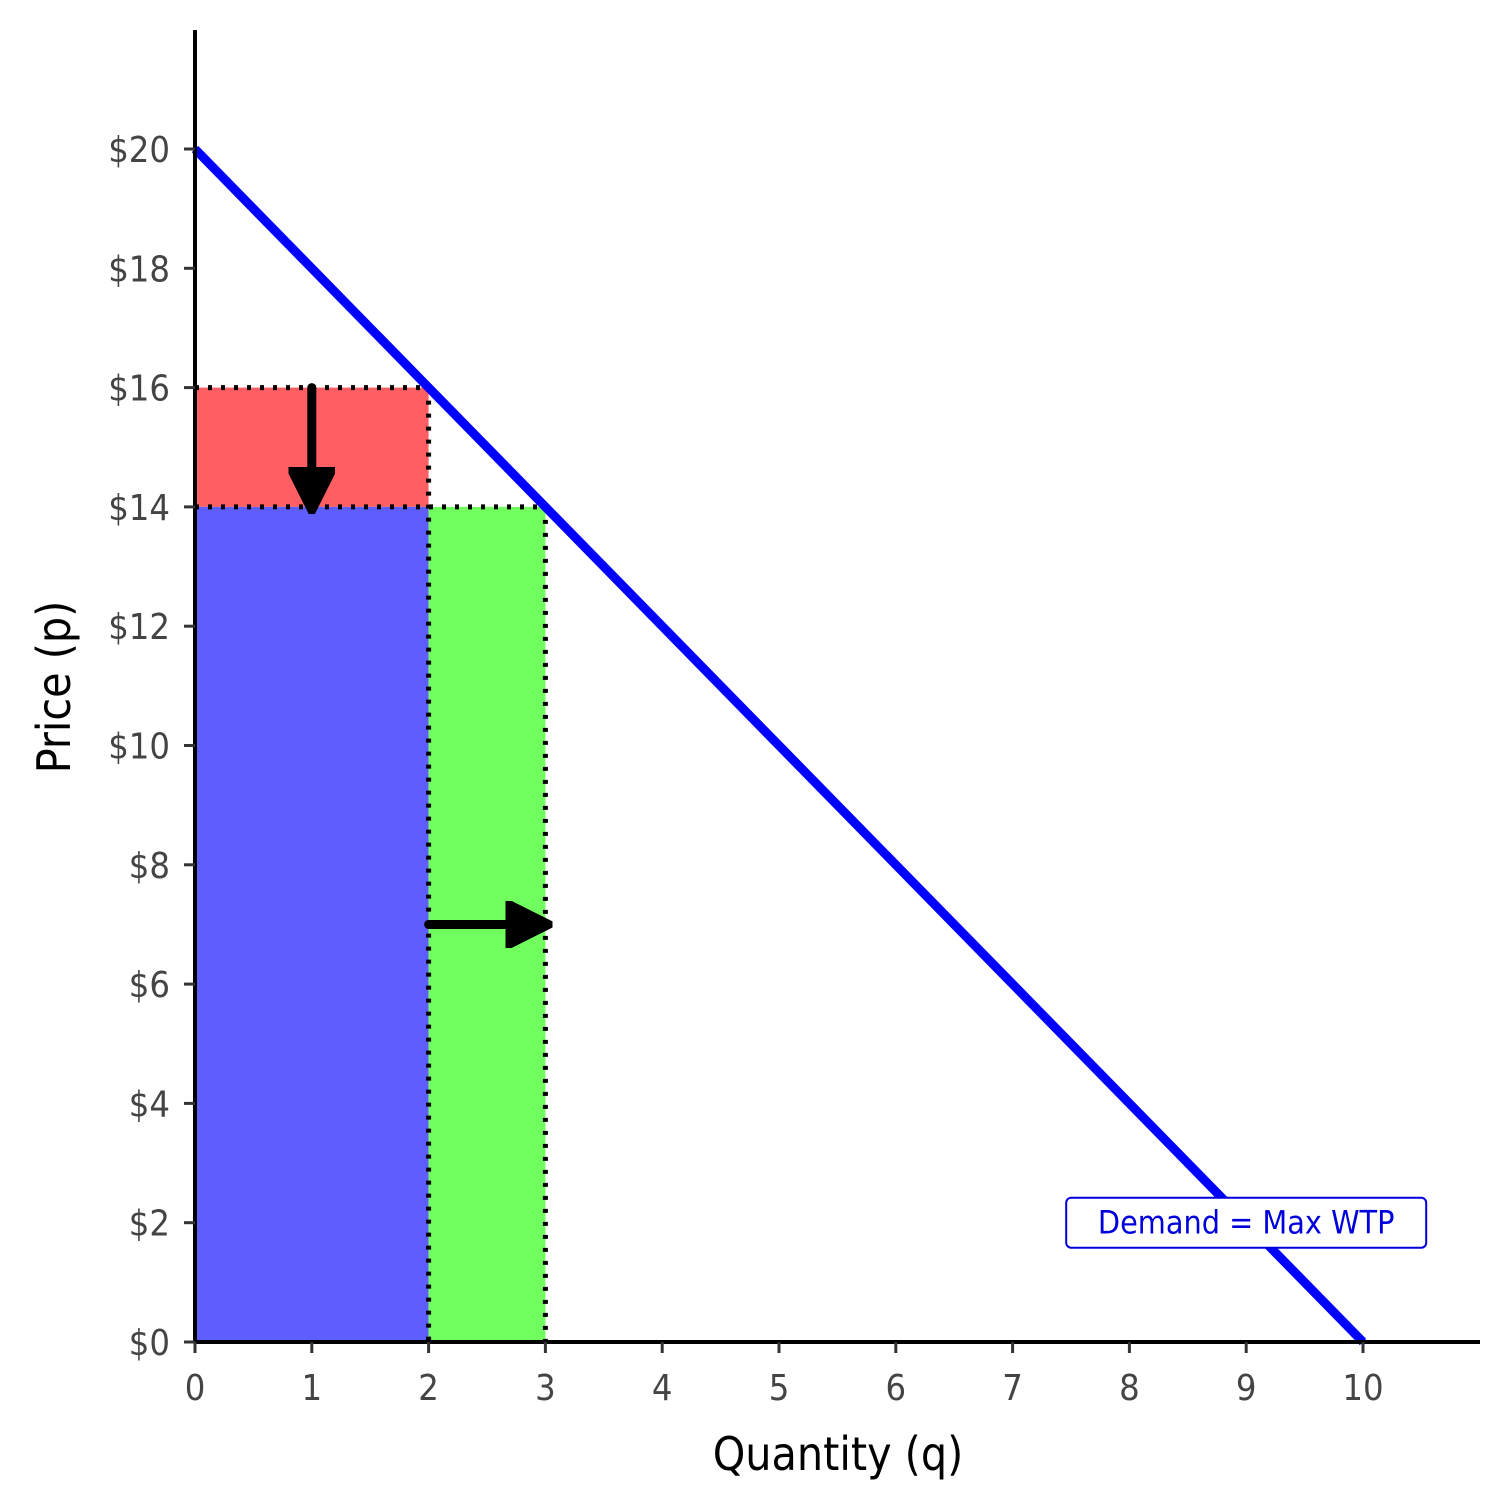 Image resolution: width=1512 pixels, height=1512 pixels. Describe the element at coordinates (895, 1388) in the screenshot. I see `x-tick-label: 6` at that location.